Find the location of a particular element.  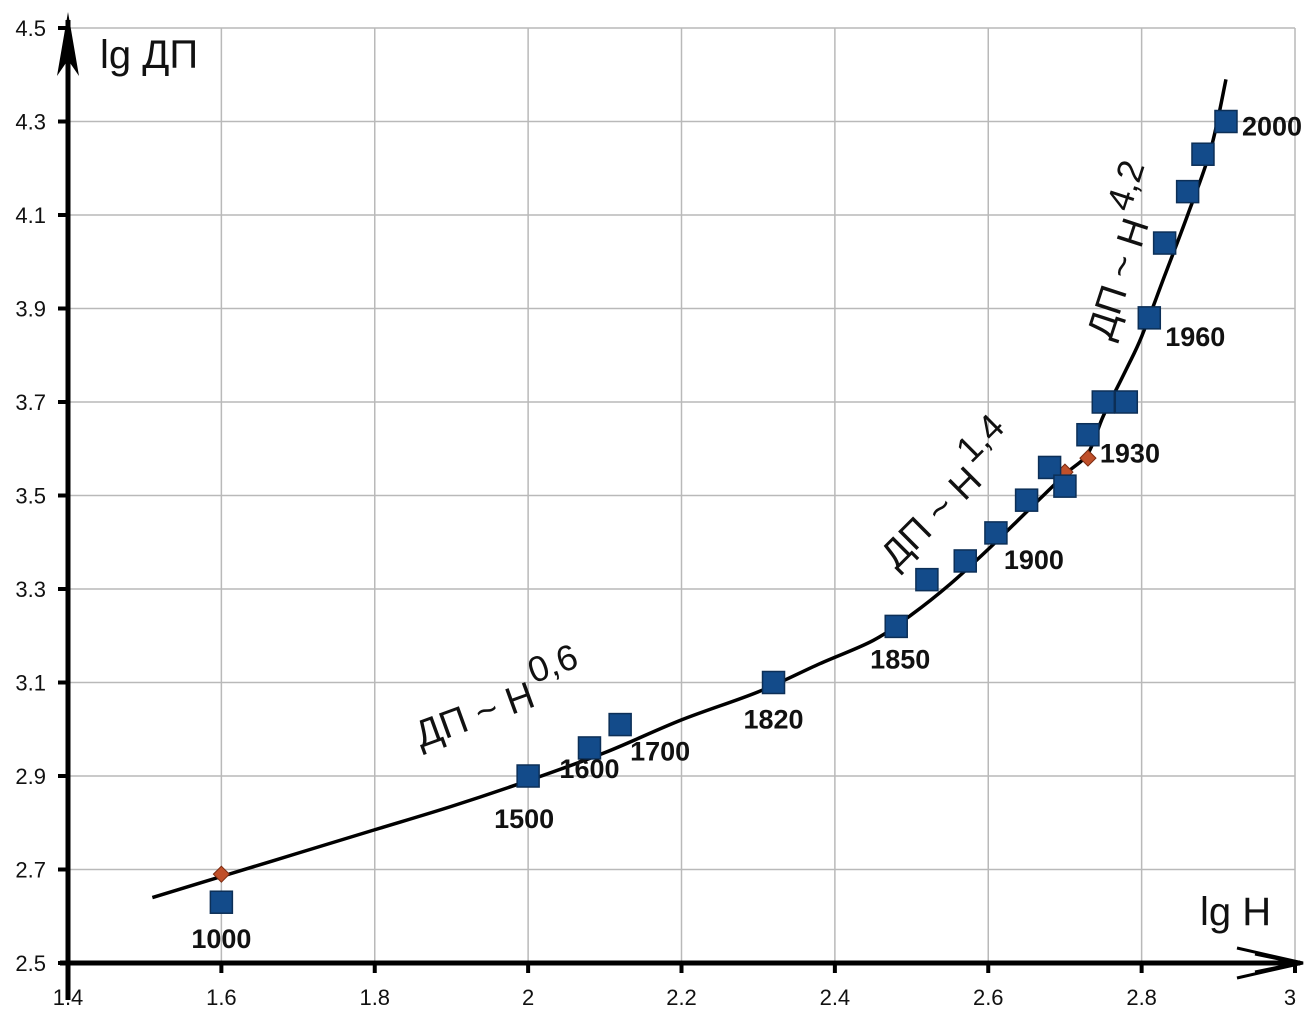

formula-exponent: 4,2 is located at coordinates (1125, 185).